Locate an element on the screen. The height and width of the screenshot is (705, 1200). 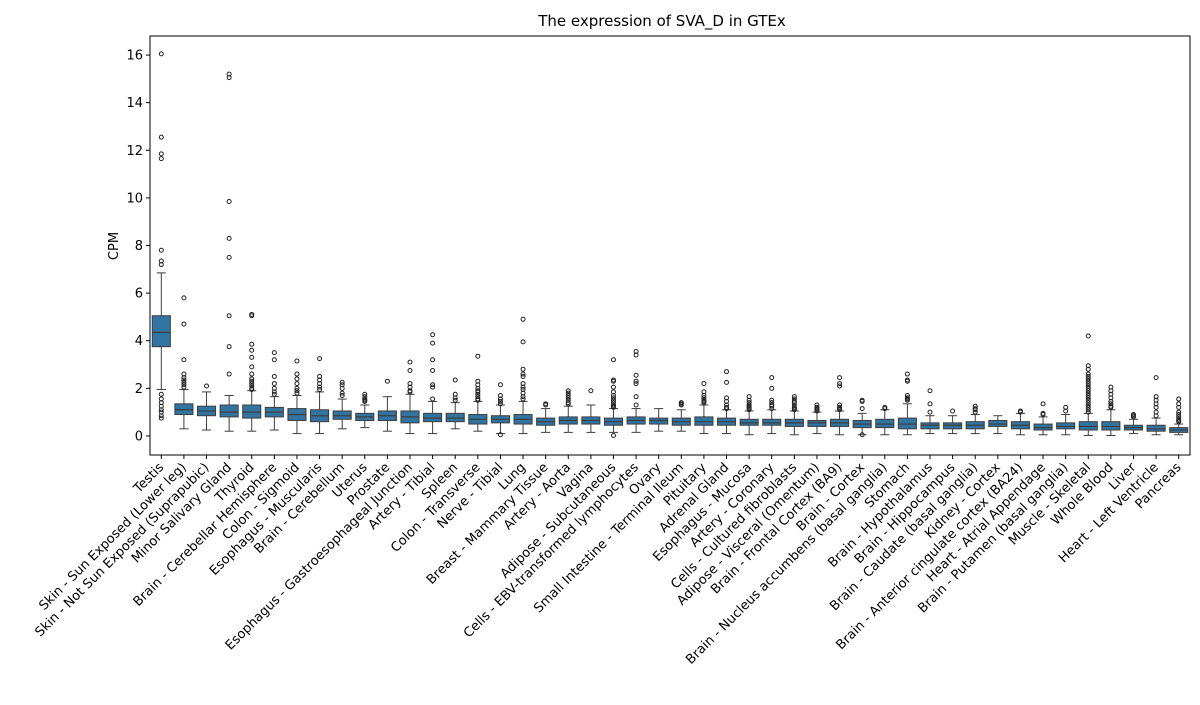
y-tick-label: 2 is located at coordinates (139, 389).